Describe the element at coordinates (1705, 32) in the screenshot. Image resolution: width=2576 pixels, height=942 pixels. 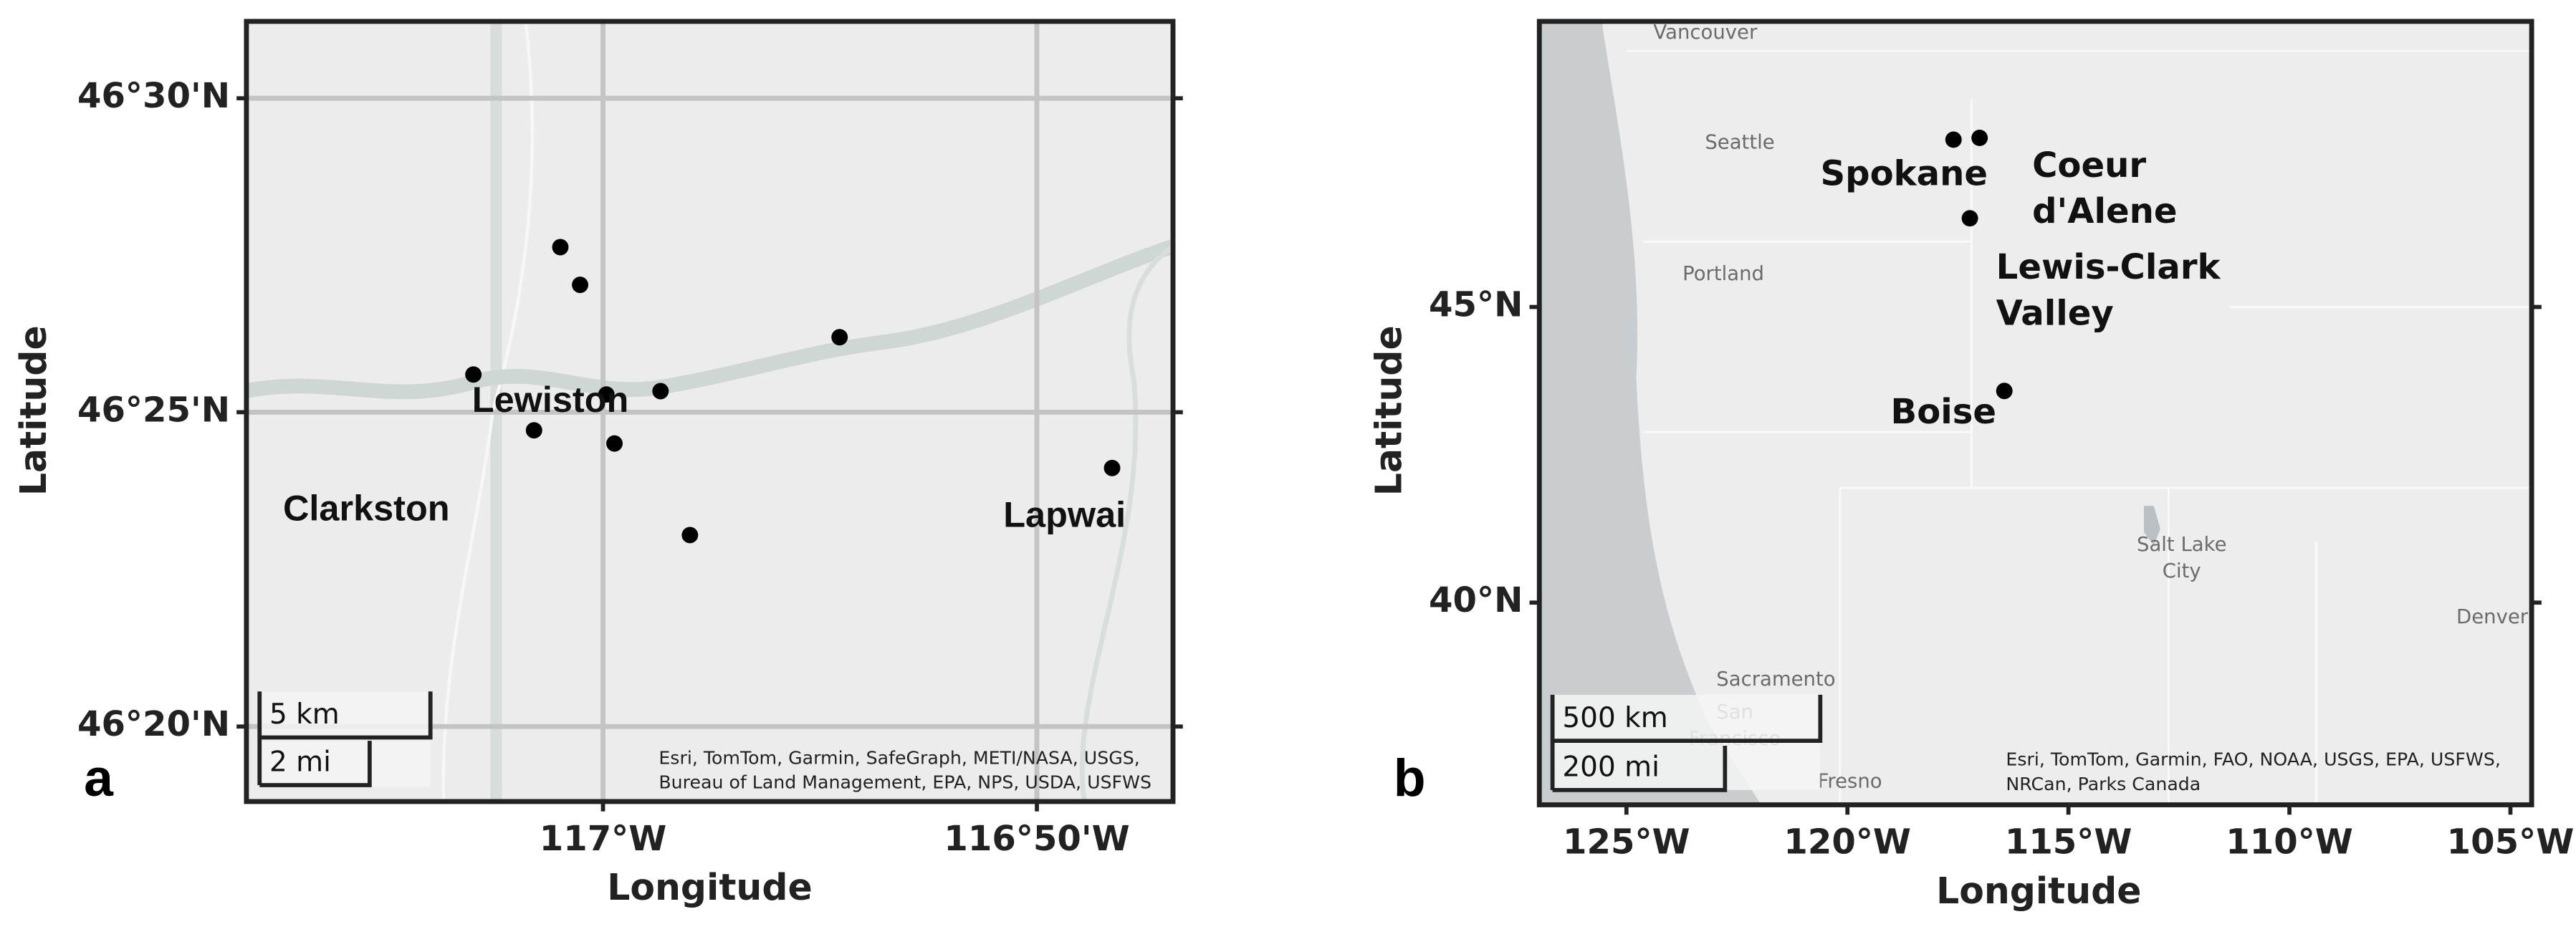
I see `basemap-label: Vancouver` at that location.